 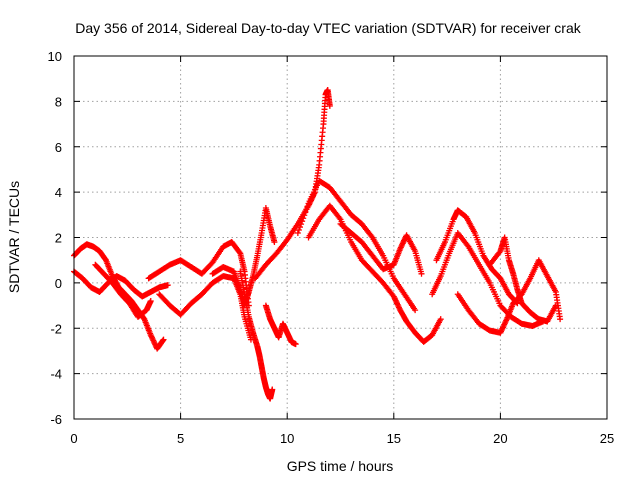 I want to click on y-axis-label: SDTVAR / TECUs, so click(x=14, y=237).